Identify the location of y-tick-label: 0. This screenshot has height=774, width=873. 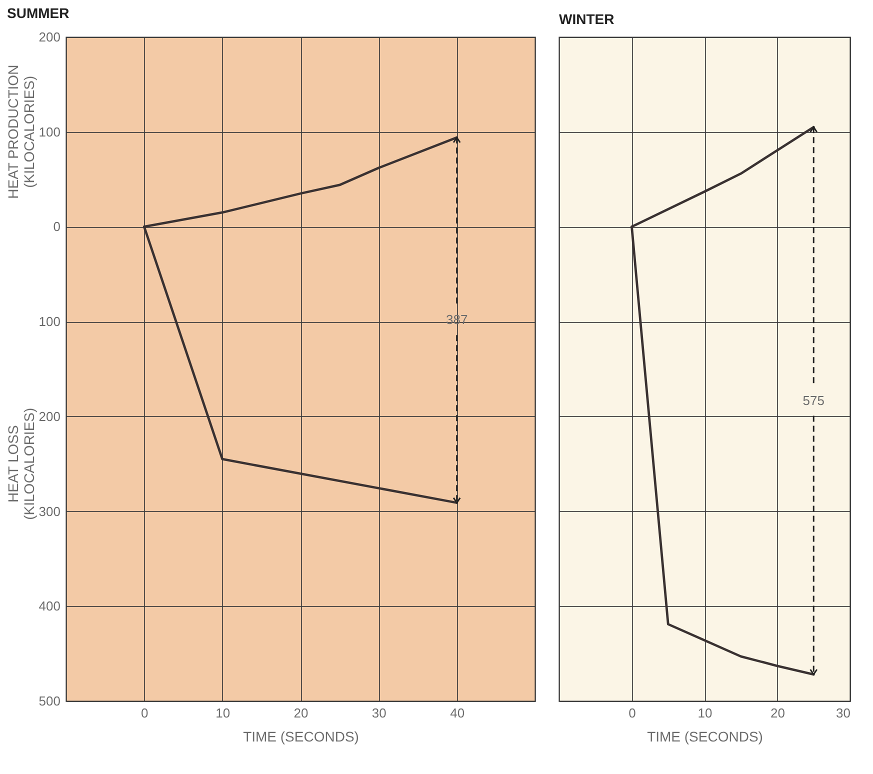
(56, 226).